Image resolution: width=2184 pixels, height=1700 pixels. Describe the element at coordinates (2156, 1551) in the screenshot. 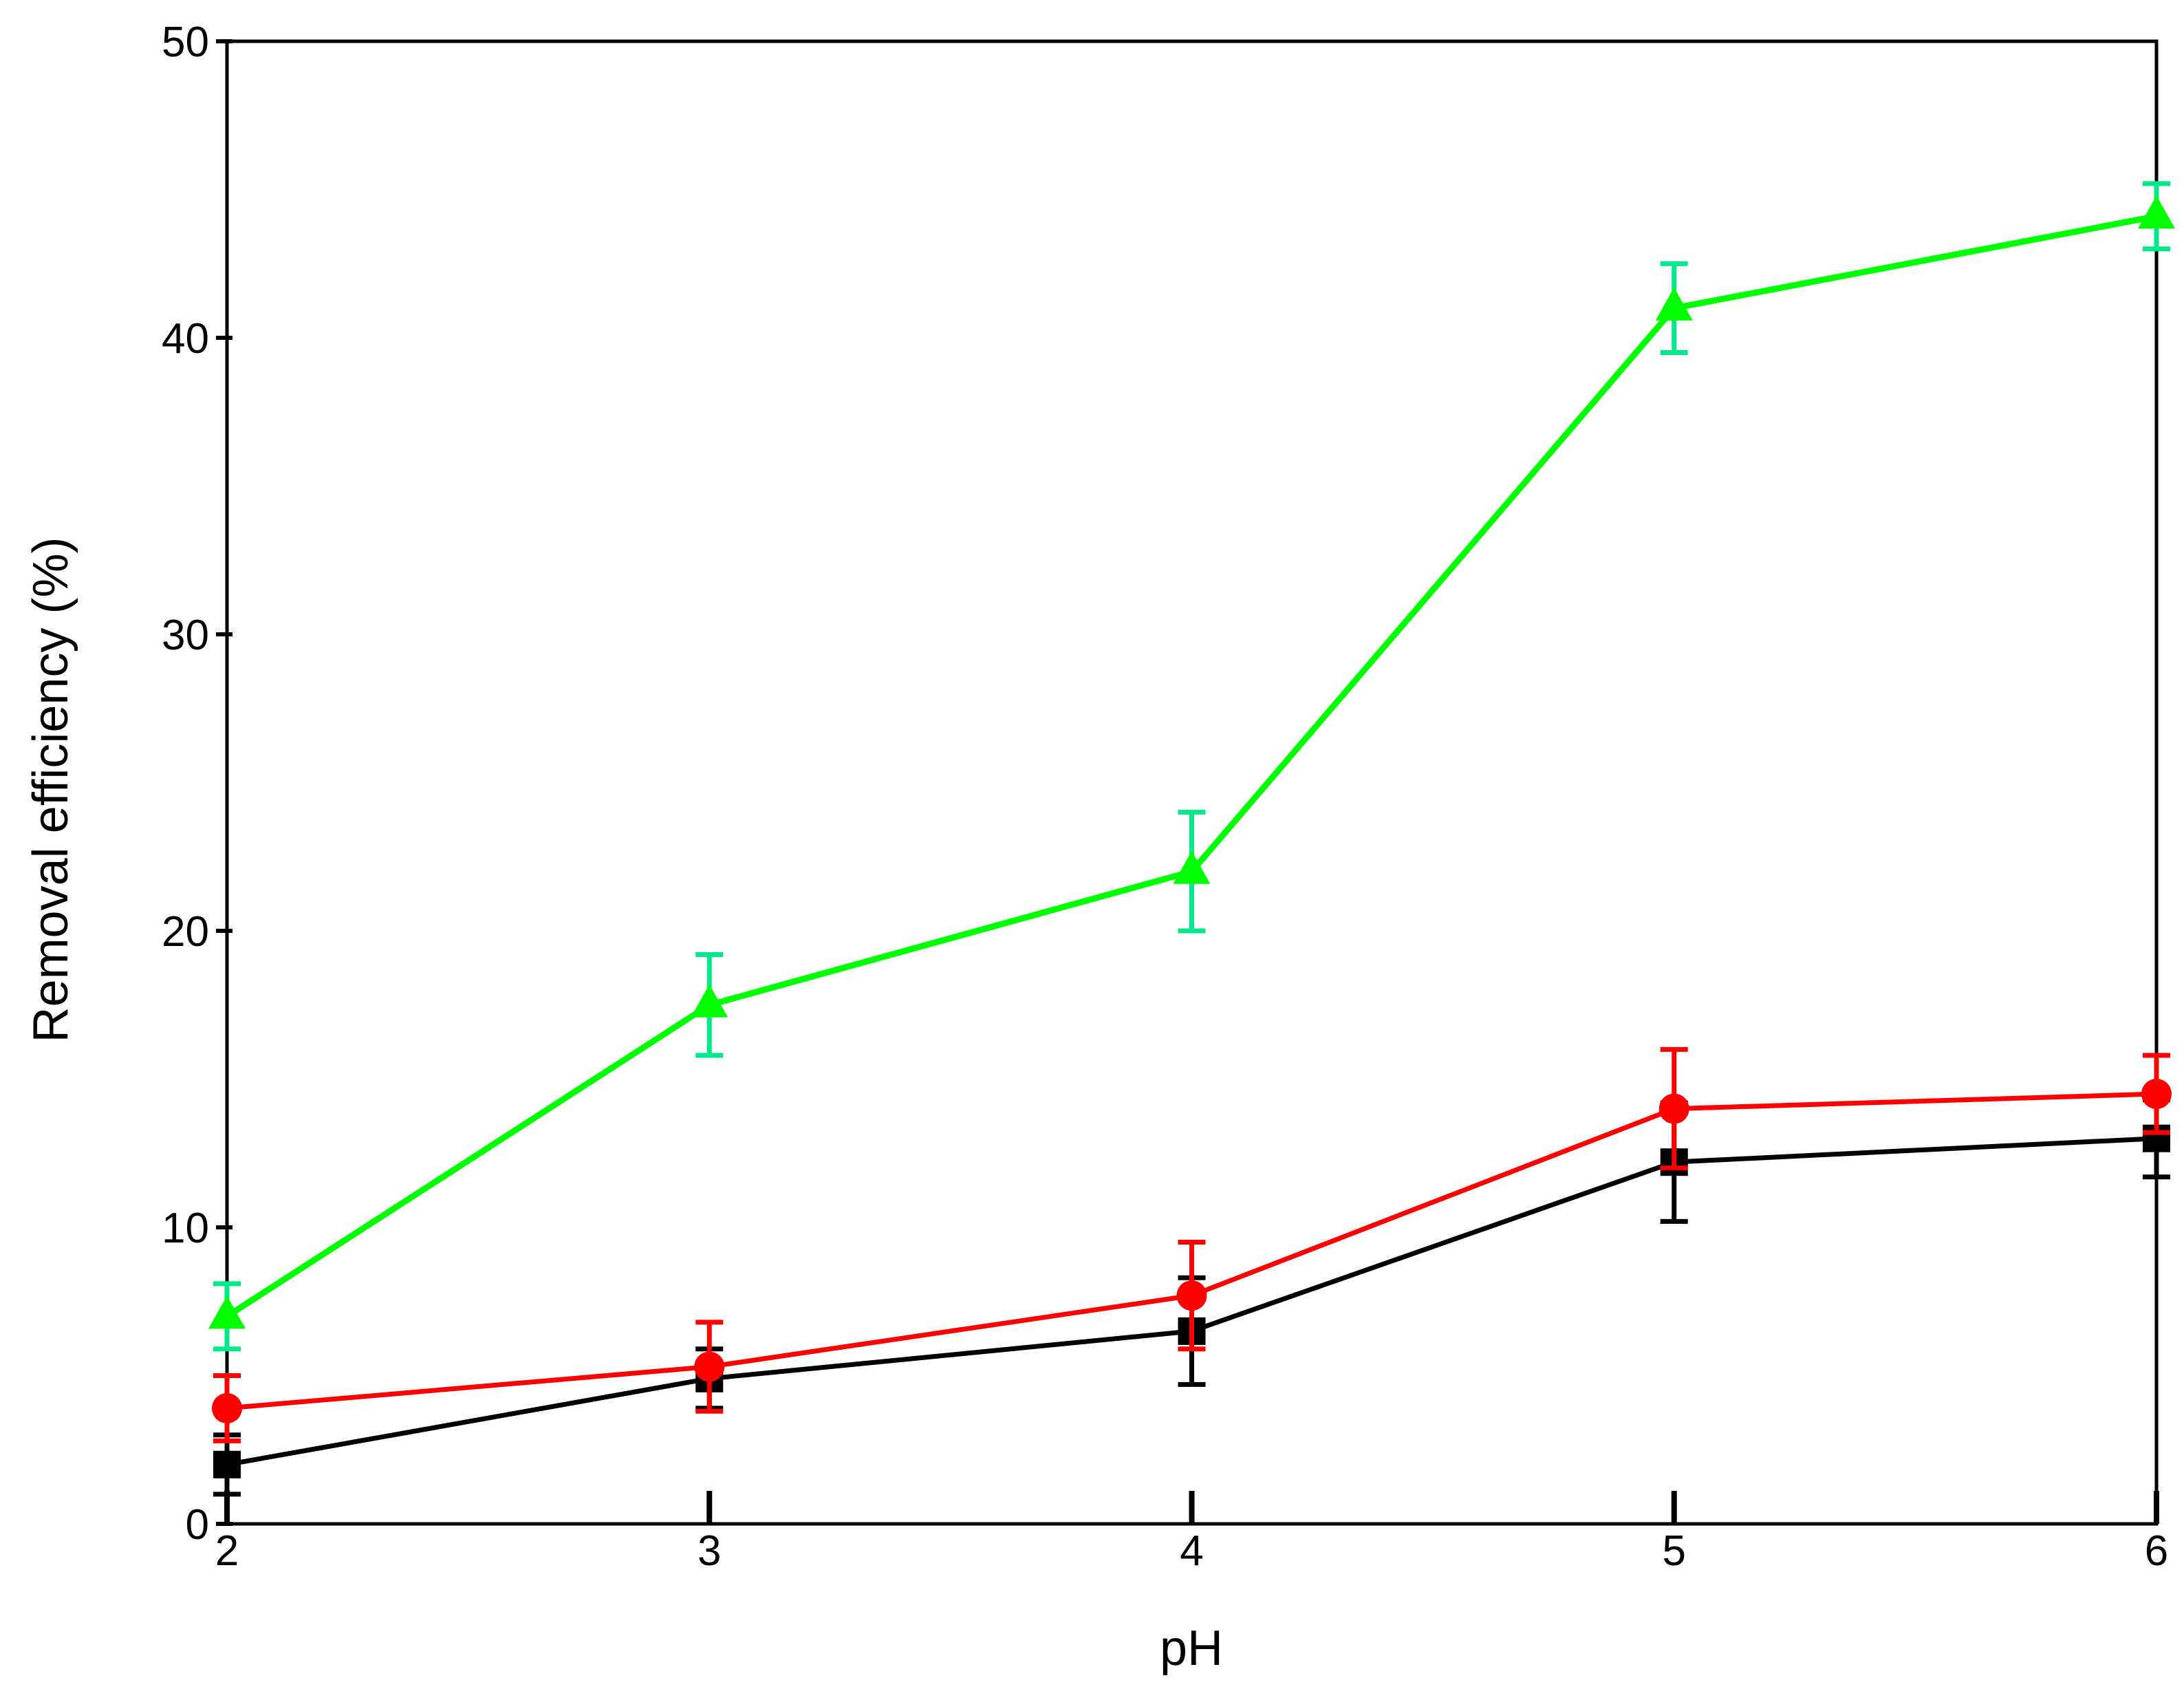

I see `x-tick-label-4: 6` at that location.